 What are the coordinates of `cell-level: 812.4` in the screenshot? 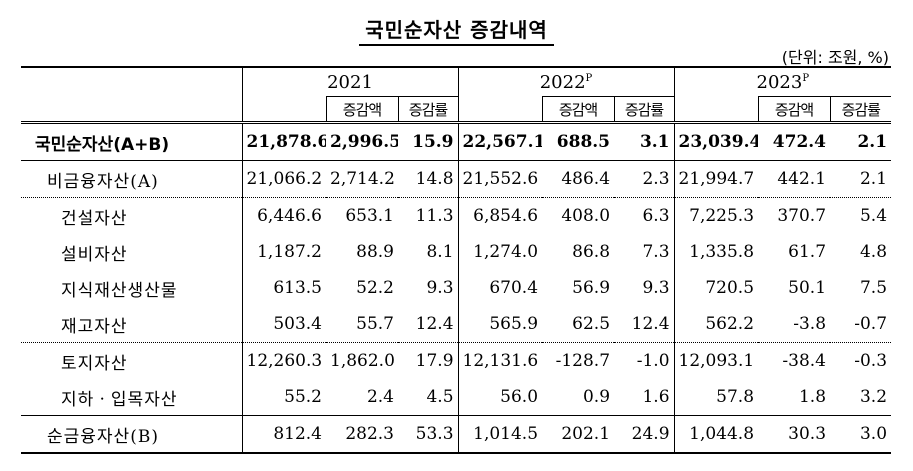 It's located at (283, 434).